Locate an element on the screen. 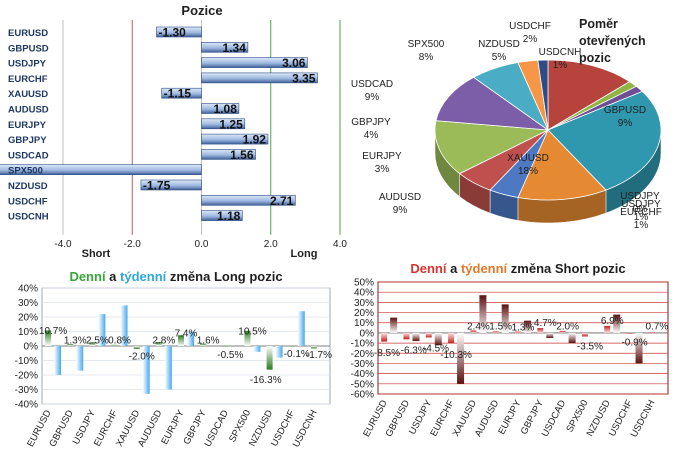 The width and height of the screenshot is (680, 455). value-label: 3.35 is located at coordinates (304, 78).